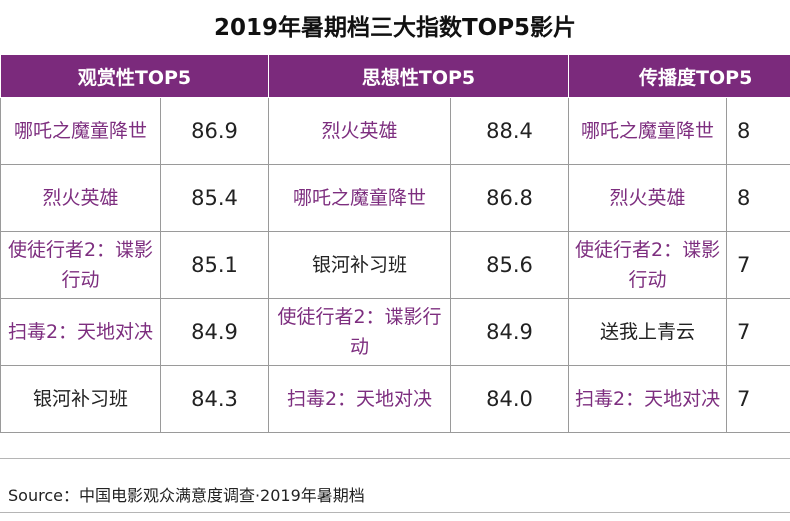  I want to click on viewing-score: 85.4, so click(214, 198).